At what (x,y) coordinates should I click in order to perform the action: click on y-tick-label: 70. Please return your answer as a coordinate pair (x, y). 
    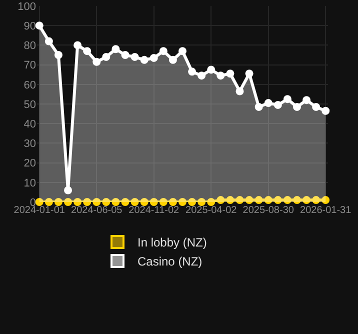
    Looking at the image, I should click on (30, 66).